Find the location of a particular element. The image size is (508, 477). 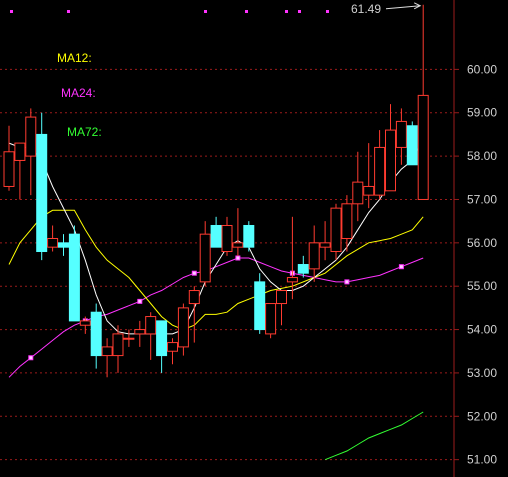

y-tick-label: 54.00 is located at coordinates (482, 330).